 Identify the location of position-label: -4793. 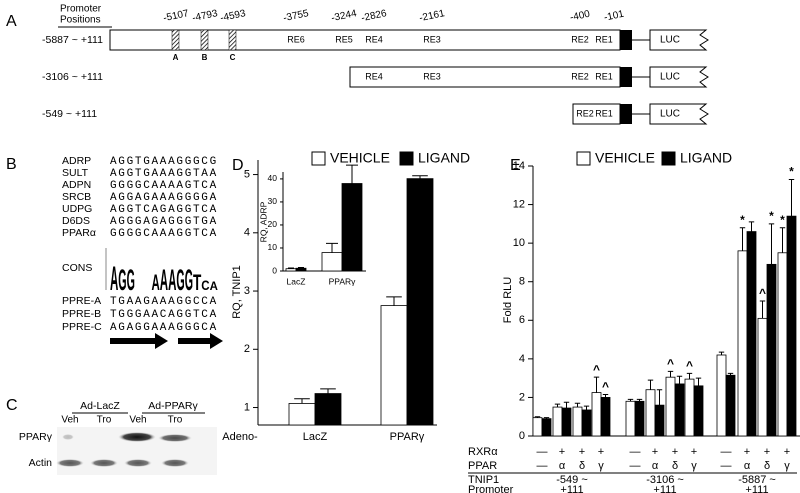
(205, 16).